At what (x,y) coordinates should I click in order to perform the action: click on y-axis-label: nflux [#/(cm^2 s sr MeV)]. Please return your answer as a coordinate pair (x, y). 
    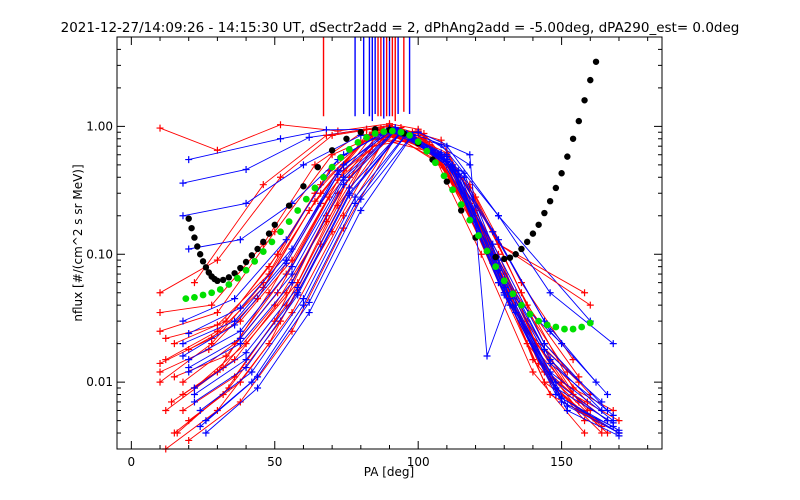
    Looking at the image, I should click on (78, 242).